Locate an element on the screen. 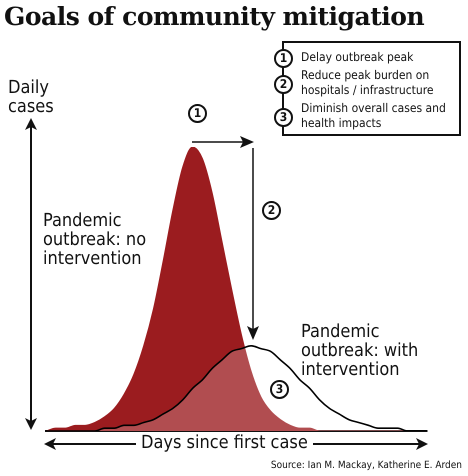  annotation: 2 is located at coordinates (271, 210).